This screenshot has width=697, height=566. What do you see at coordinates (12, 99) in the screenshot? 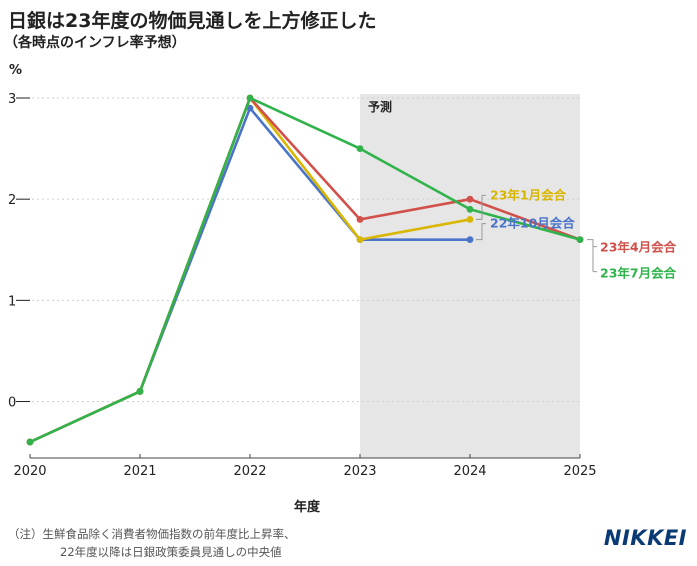
I see `y-tick-label: 3` at bounding box center [12, 99].